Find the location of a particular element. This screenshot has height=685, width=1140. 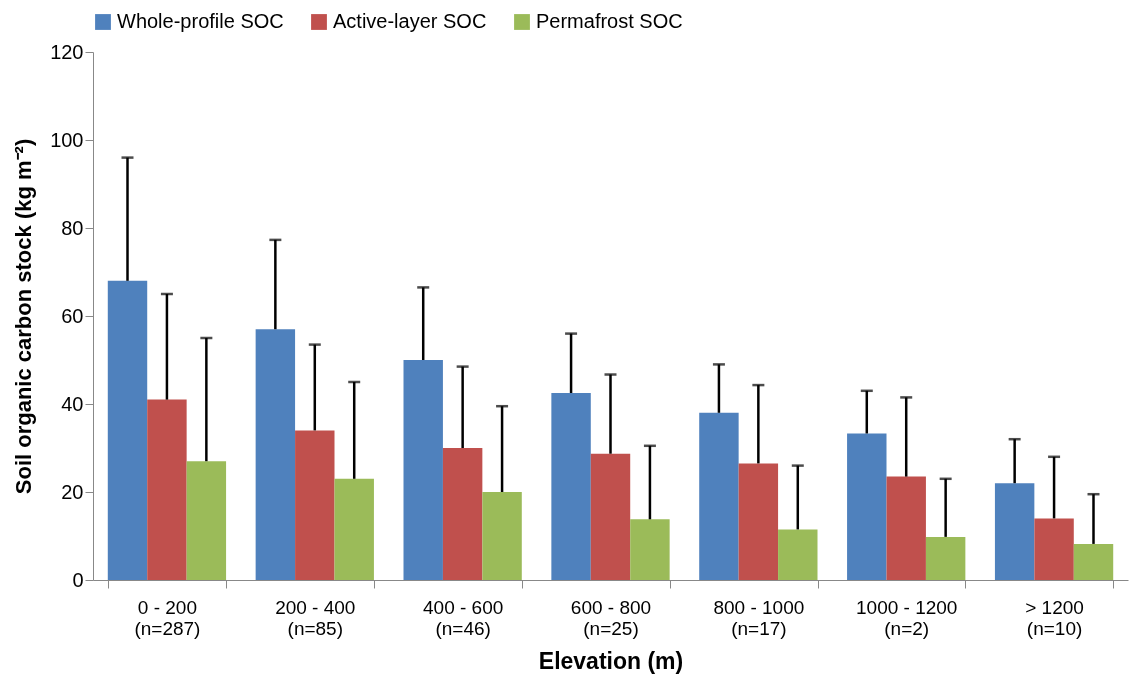

y-tick-label: 0 is located at coordinates (78, 579).